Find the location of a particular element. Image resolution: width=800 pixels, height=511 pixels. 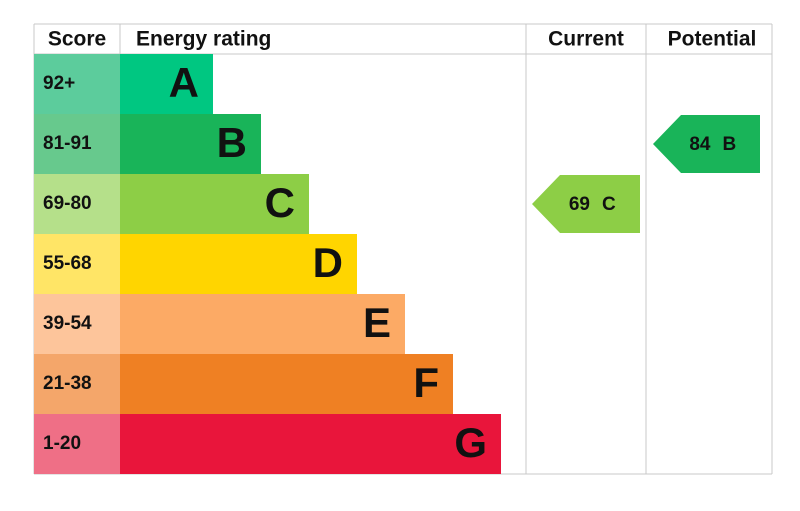

band-letter: C is located at coordinates (280, 202).